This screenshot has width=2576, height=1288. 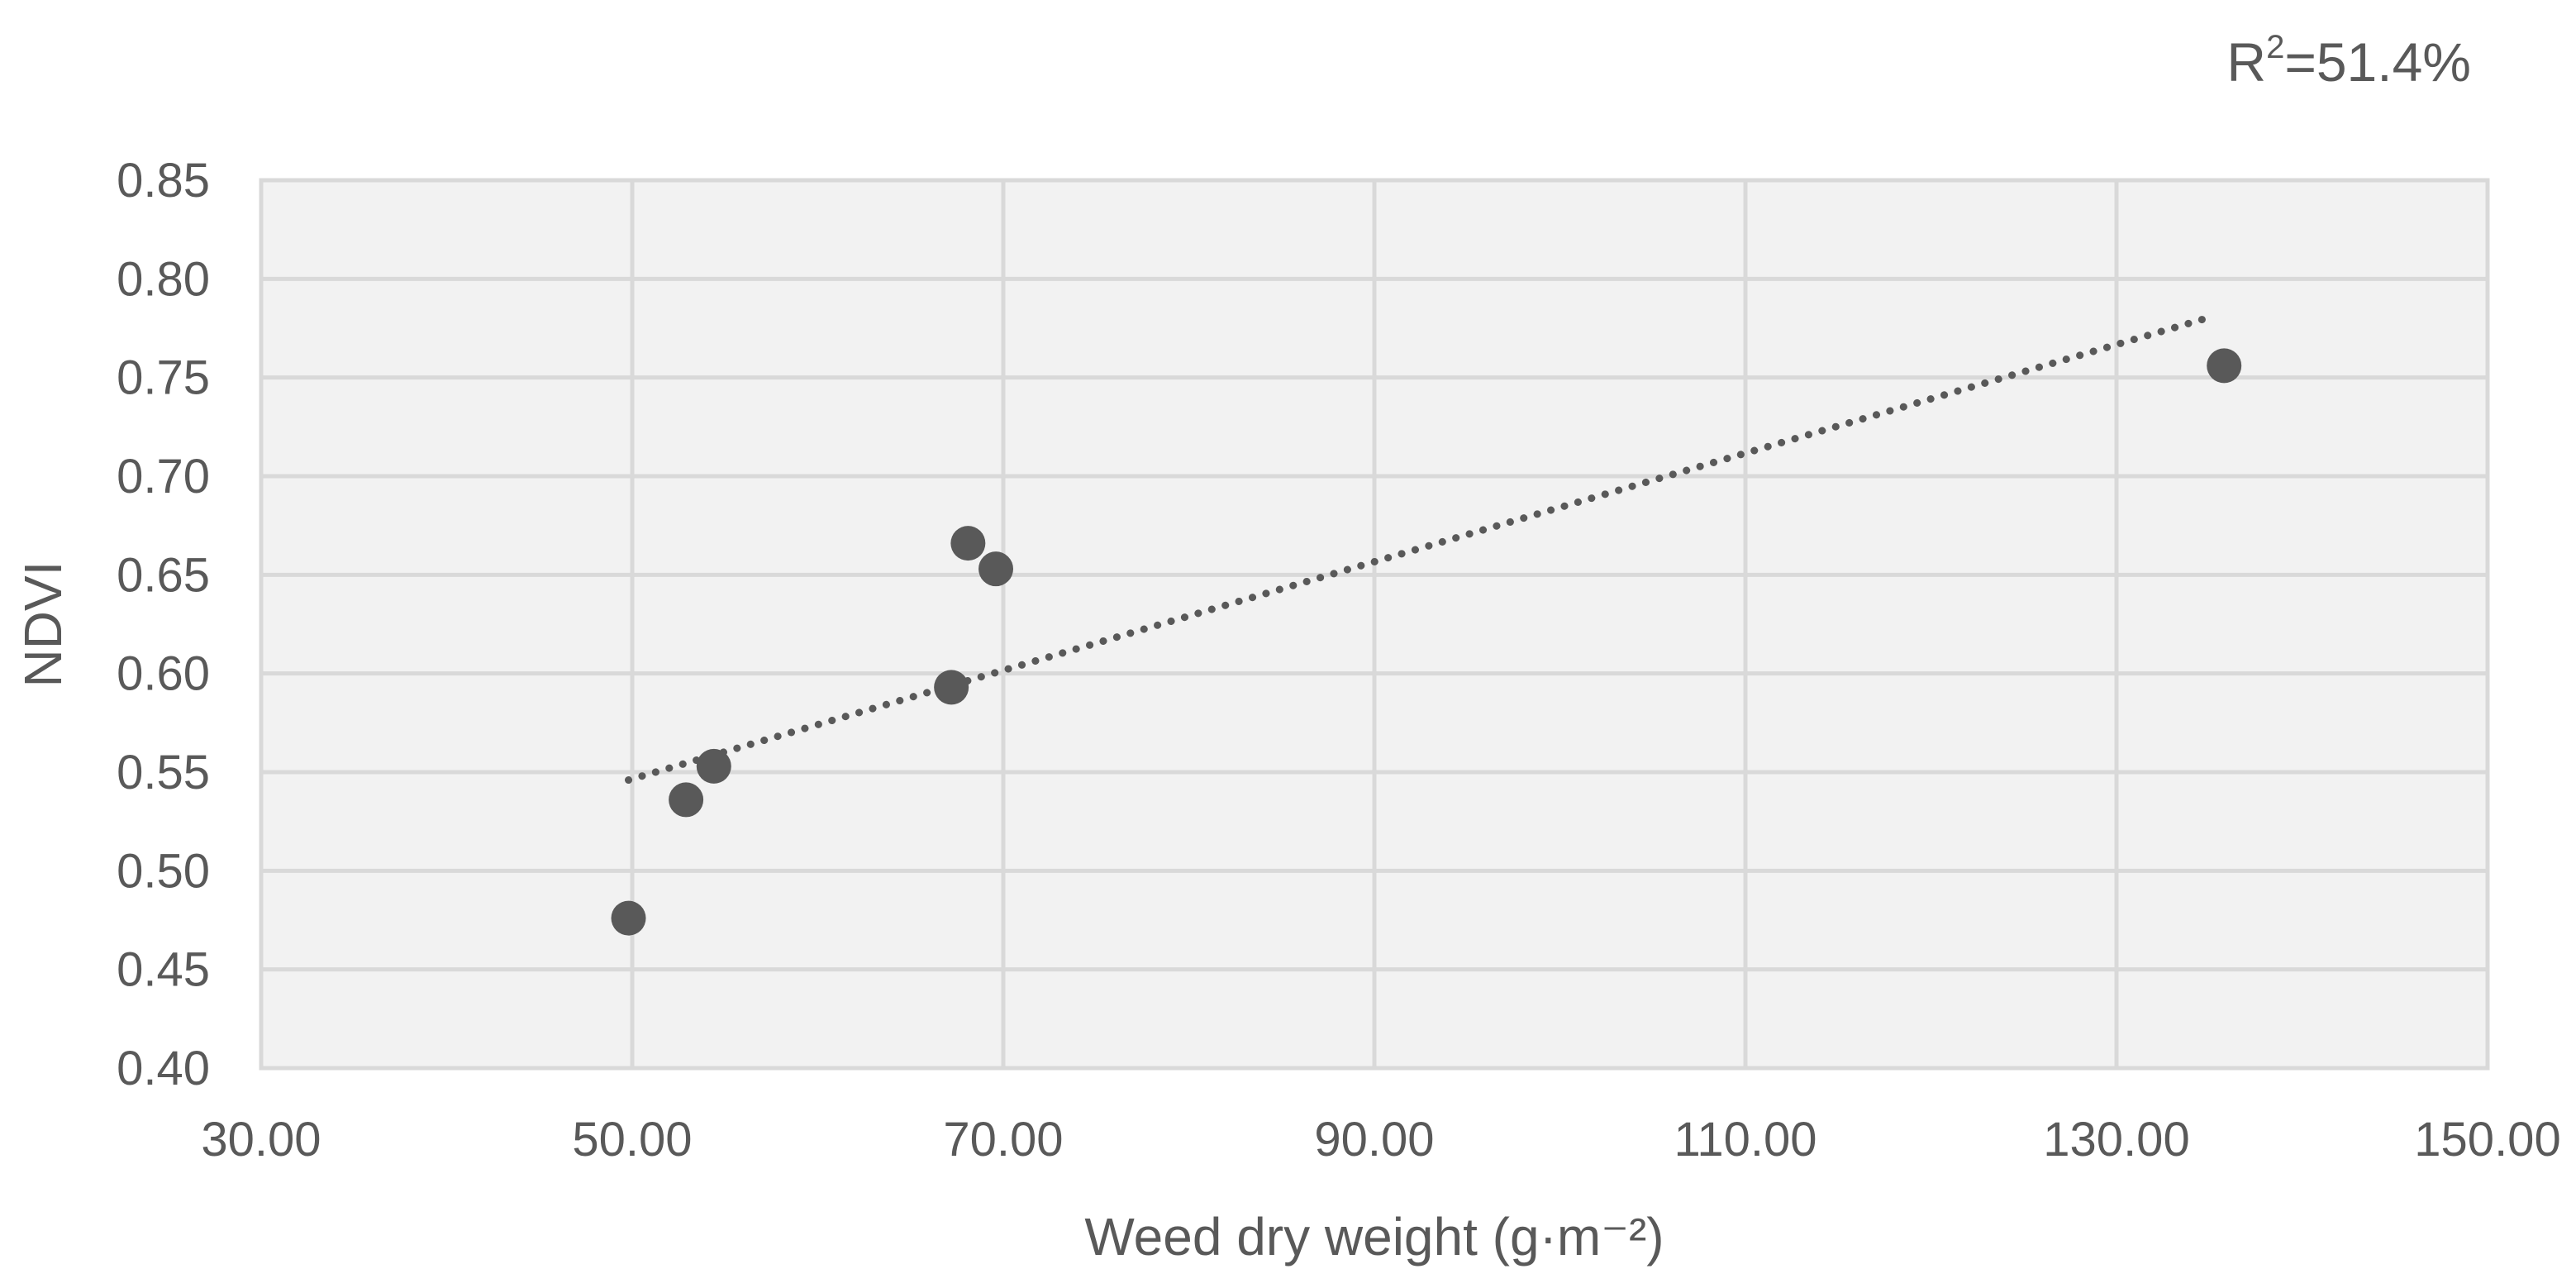 What do you see at coordinates (632, 1139) in the screenshot?
I see `x-tick-label: 50.00` at bounding box center [632, 1139].